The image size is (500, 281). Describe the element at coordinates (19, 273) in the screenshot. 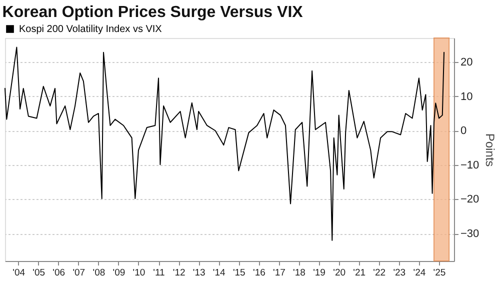

I see `x-tick-label: '04` at that location.